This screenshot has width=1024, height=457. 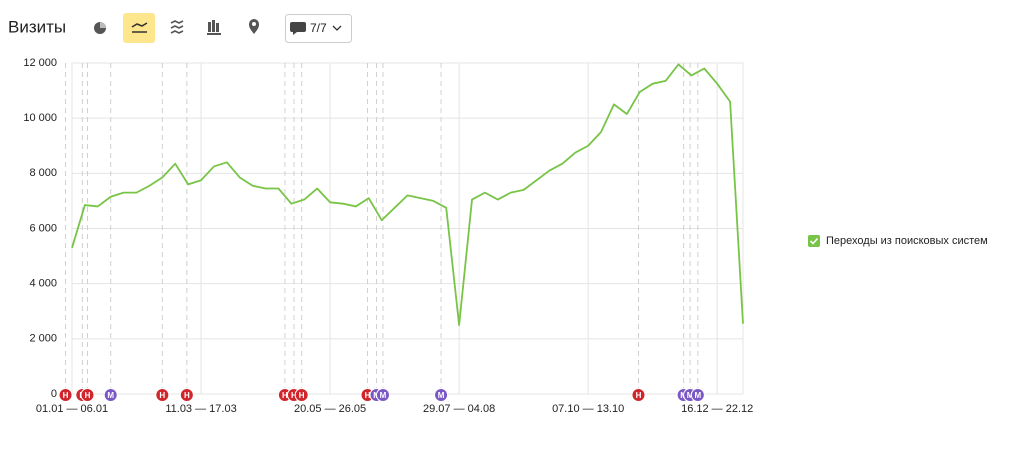 I want to click on comments-count: 7/7, so click(x=318, y=28).